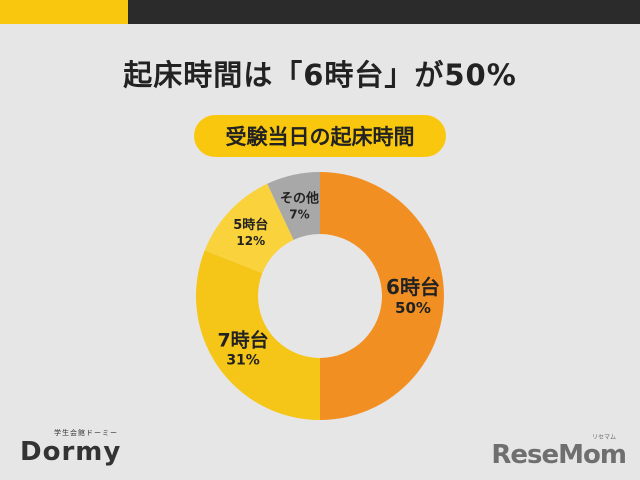  Describe the element at coordinates (603, 437) in the screenshot. I see `resemom-logo-subtext: リセマム` at that location.